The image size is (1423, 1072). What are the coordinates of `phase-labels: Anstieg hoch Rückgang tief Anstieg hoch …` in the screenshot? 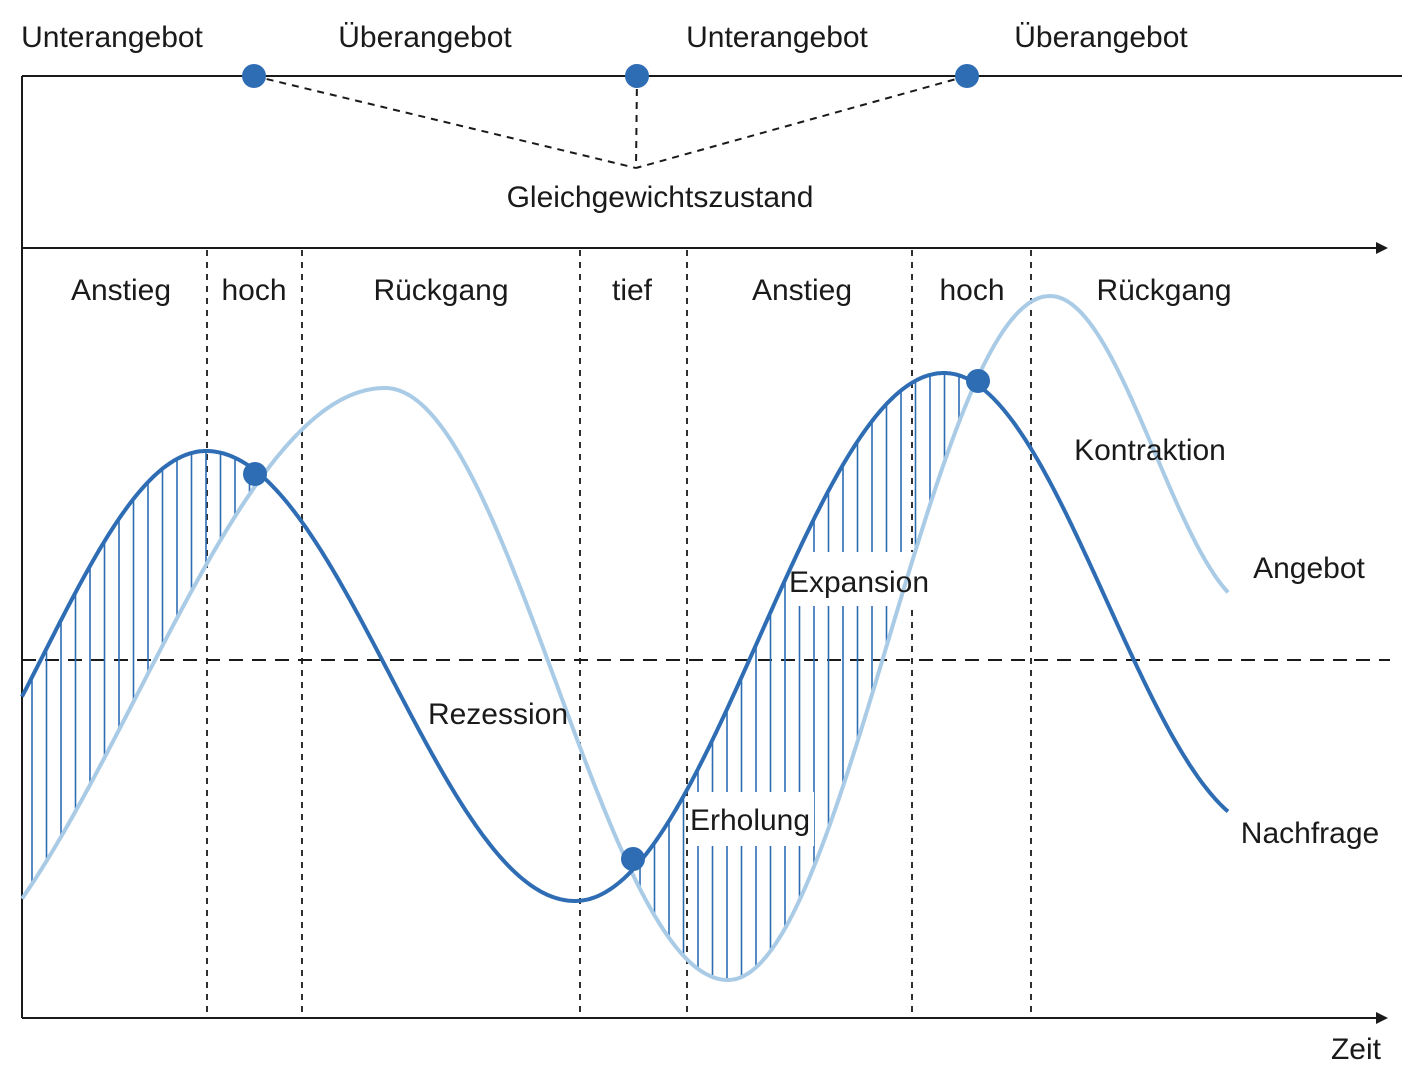 It's located at (651, 290).